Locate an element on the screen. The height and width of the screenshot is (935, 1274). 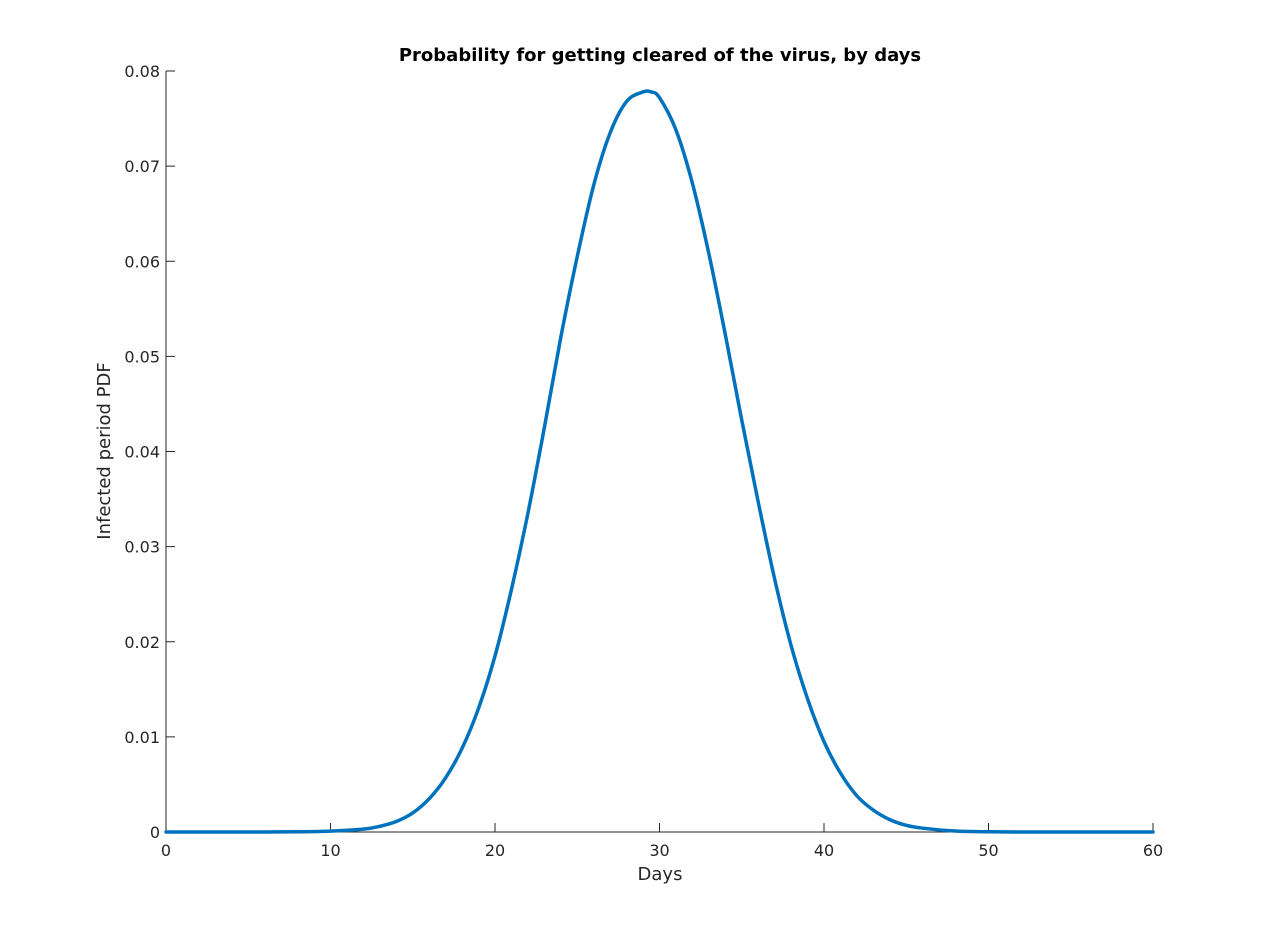
y-tick-label: 0.08 is located at coordinates (142, 71).